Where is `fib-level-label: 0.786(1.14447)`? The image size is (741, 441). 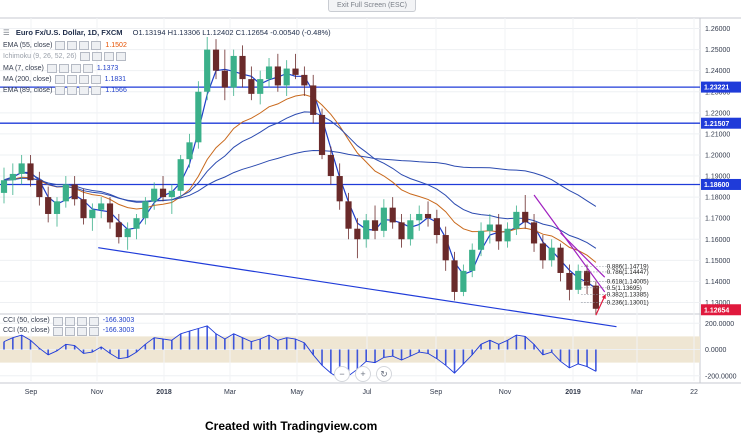 fib-level-label: 0.786(1.14447) is located at coordinates (628, 272).